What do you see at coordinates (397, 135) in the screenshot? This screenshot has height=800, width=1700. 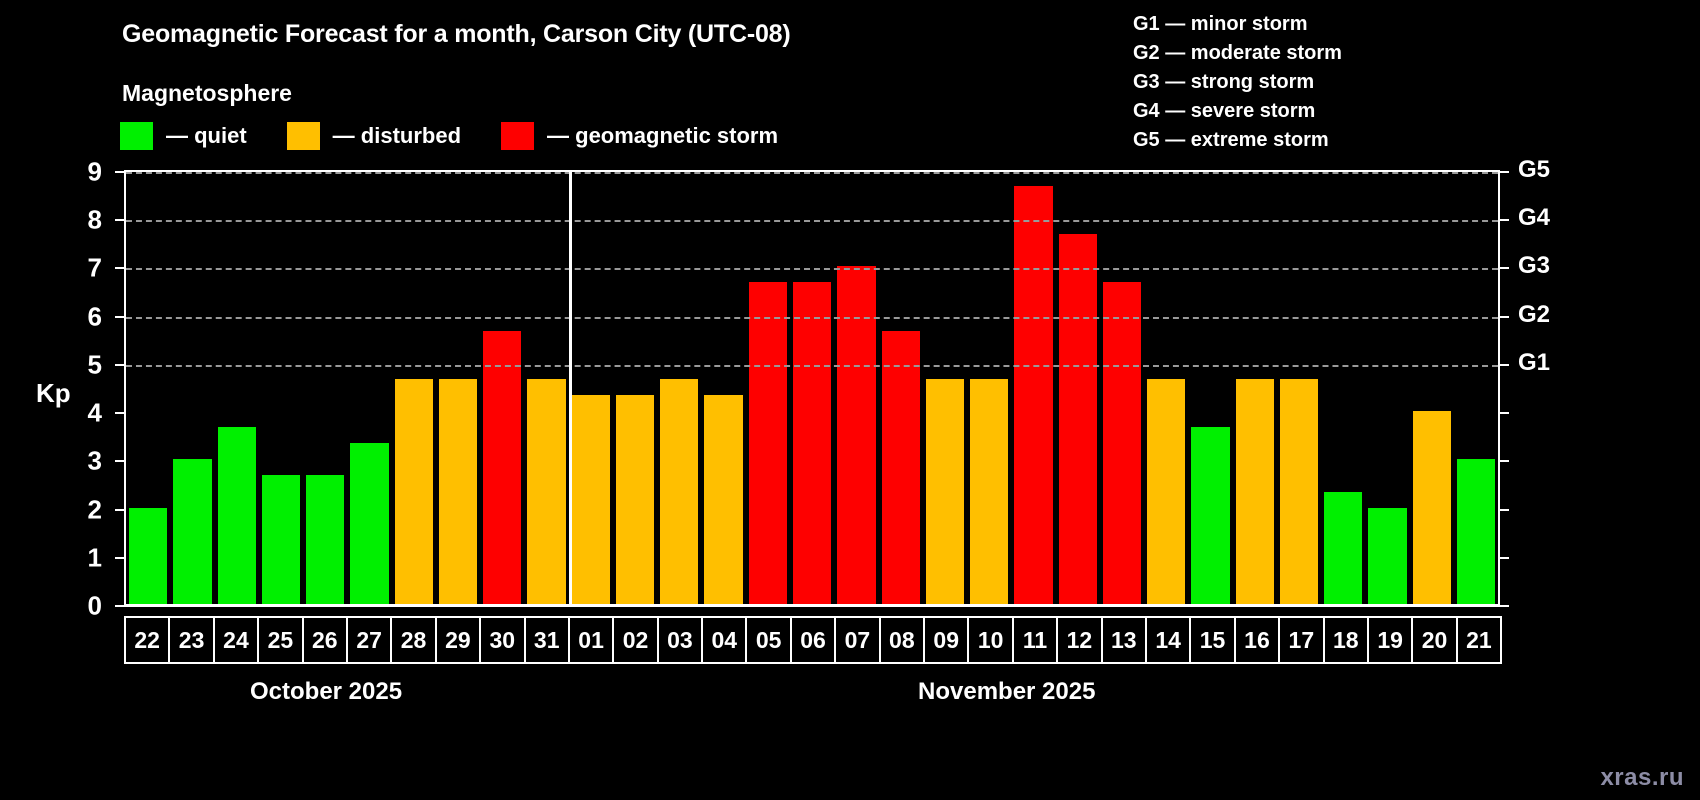 I see `legend-label-disturbed: — disturbed` at bounding box center [397, 135].